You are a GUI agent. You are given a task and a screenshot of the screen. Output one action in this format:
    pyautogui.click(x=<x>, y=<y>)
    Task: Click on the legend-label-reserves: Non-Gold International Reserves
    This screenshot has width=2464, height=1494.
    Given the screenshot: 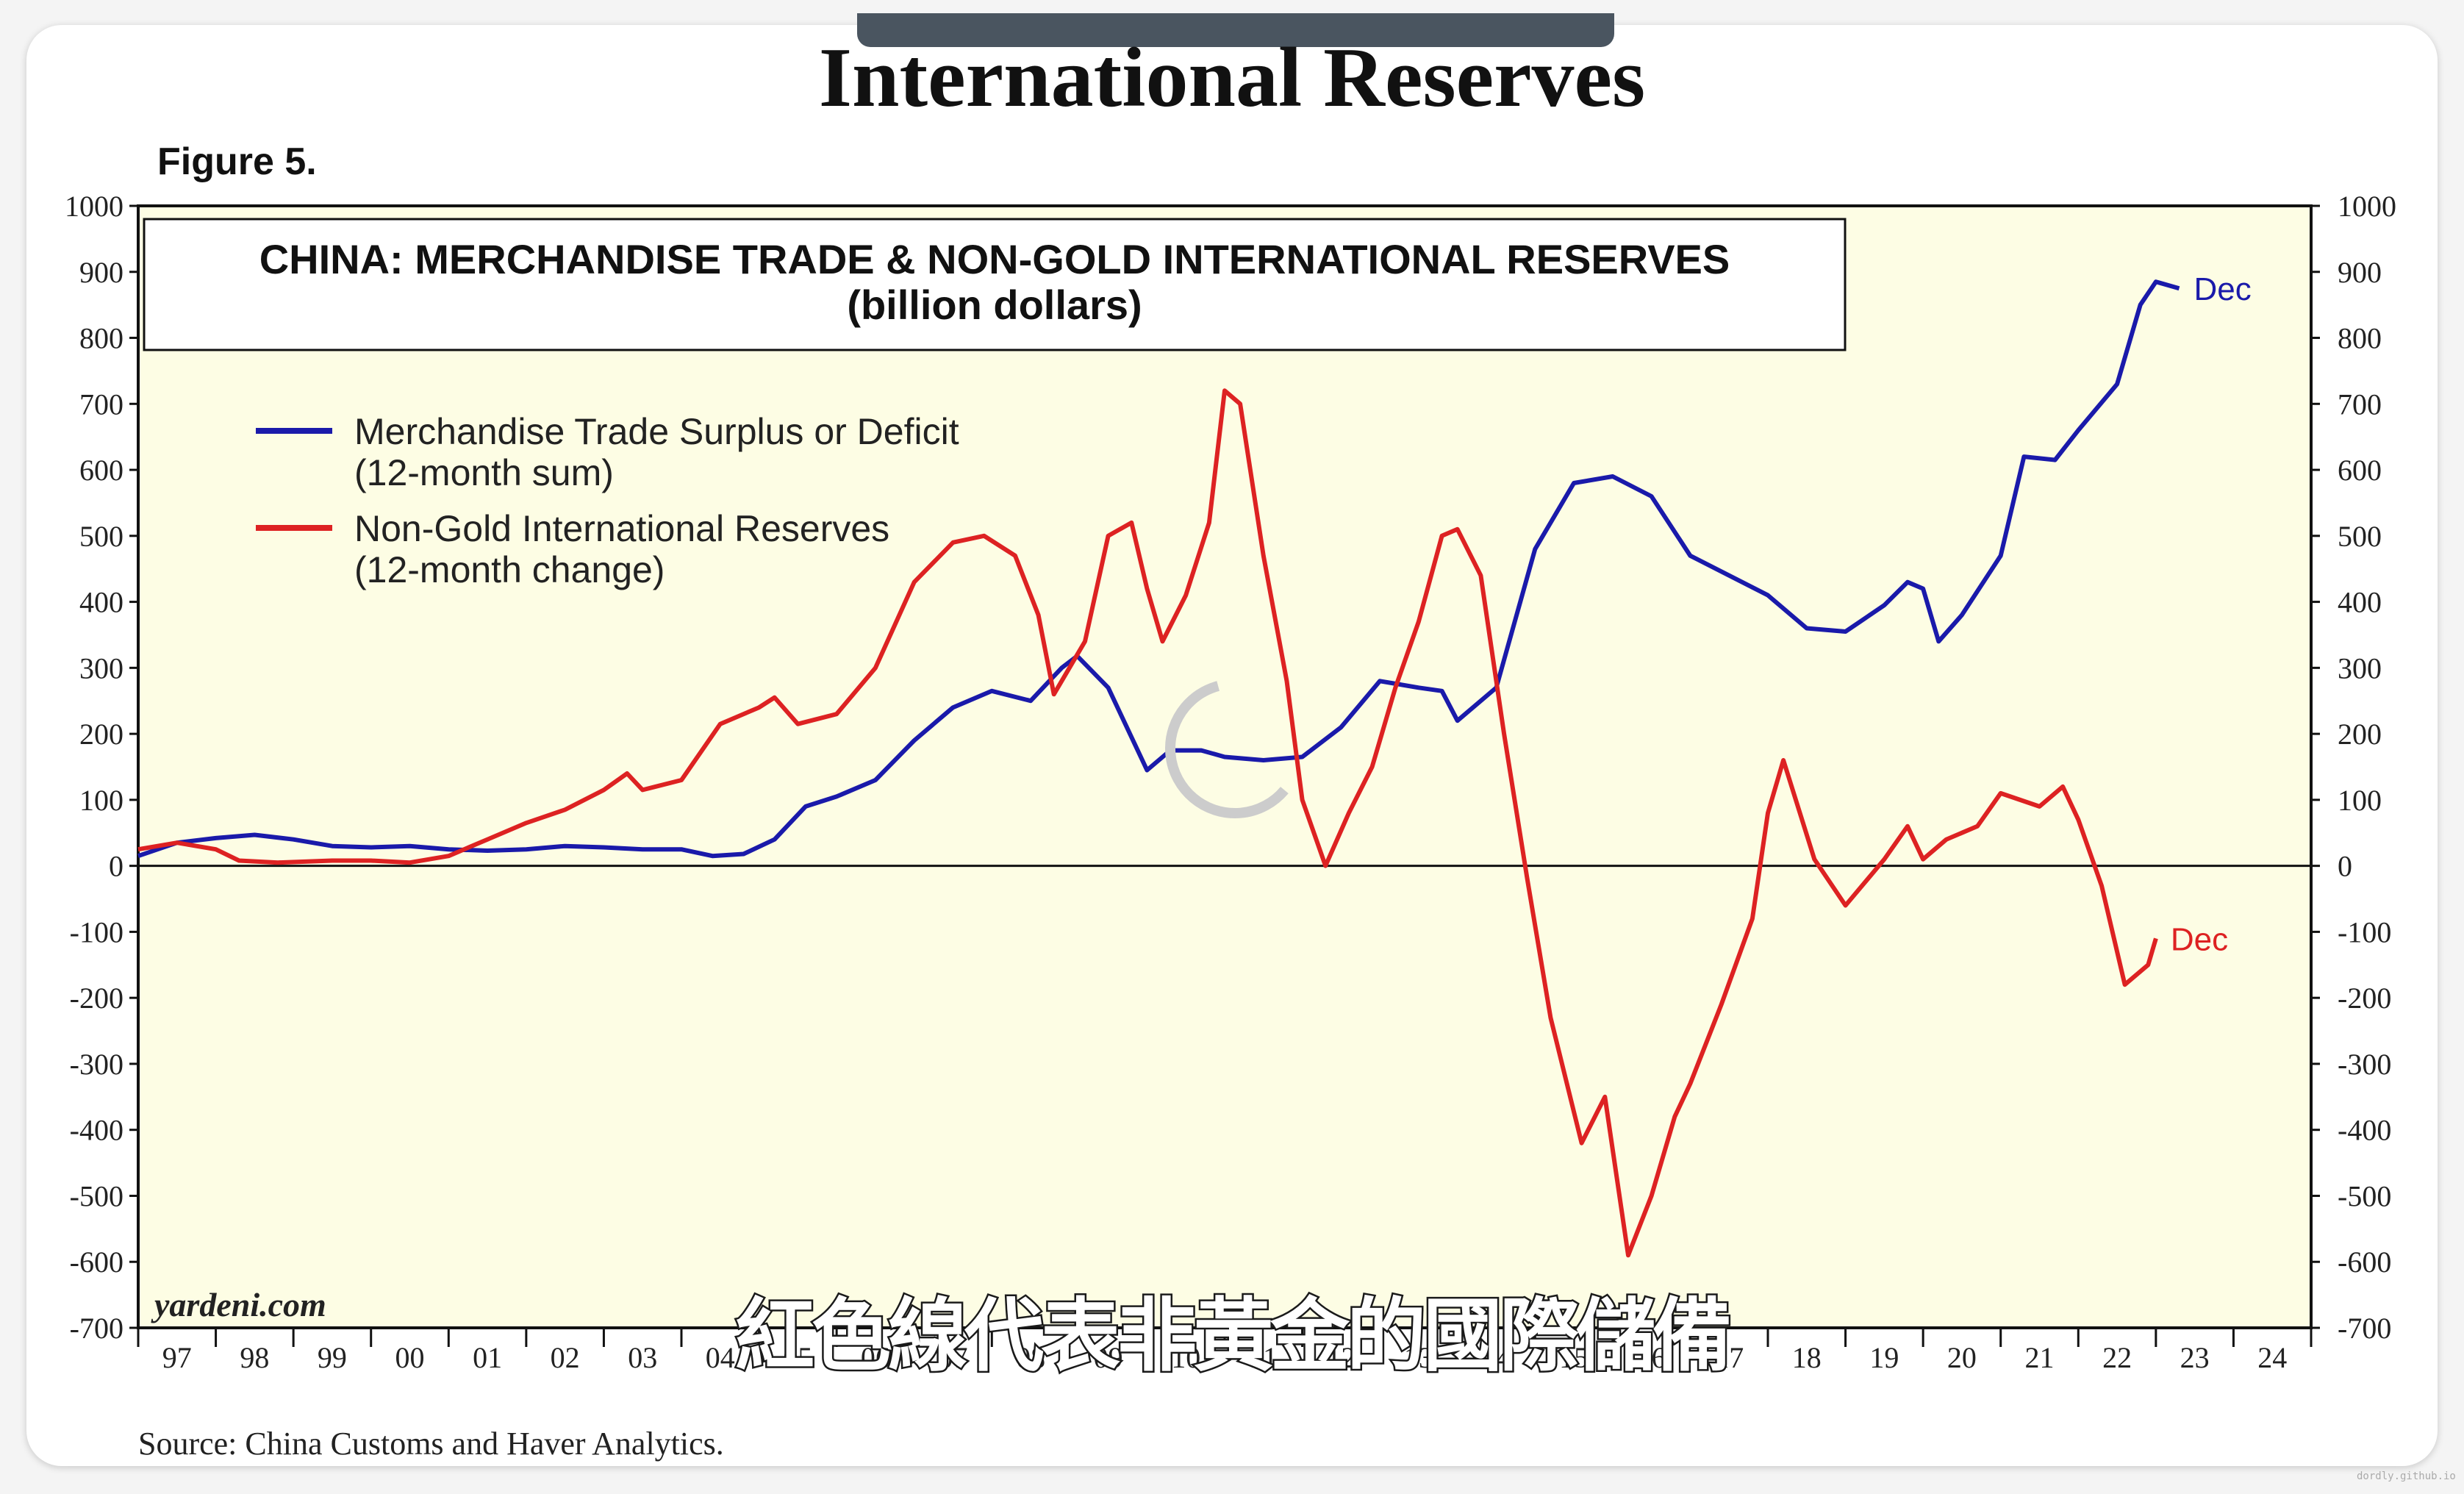 What is the action you would take?
    pyautogui.click(x=622, y=528)
    